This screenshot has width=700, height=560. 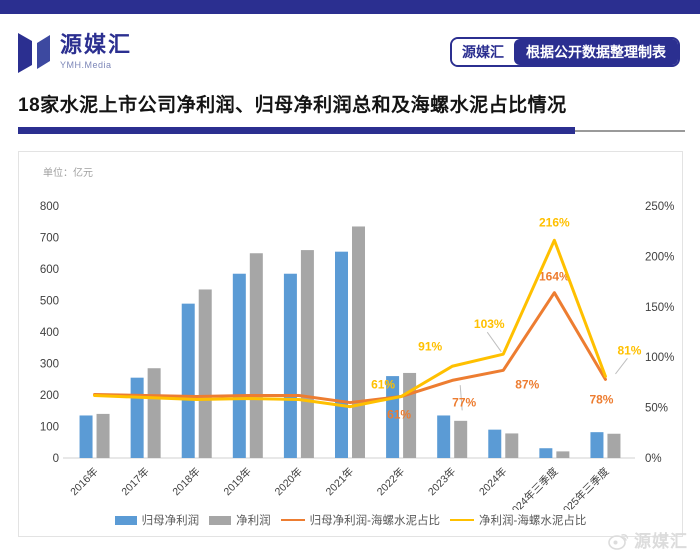 I want to click on watermark: 源媒汇, so click(x=648, y=539).